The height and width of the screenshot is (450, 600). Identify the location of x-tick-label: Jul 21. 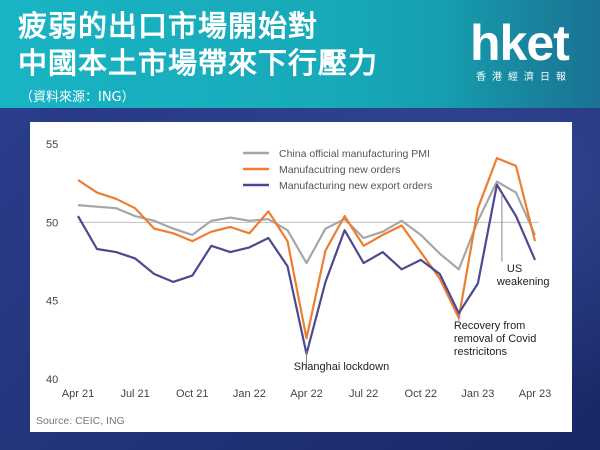
(134, 394).